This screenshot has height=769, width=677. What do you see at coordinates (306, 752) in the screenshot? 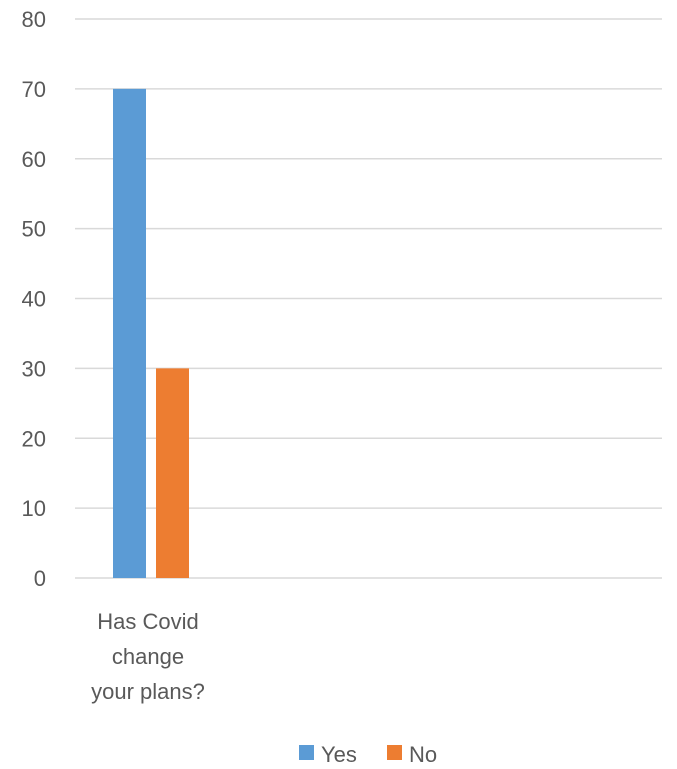
I see `legend-swatch-yes` at bounding box center [306, 752].